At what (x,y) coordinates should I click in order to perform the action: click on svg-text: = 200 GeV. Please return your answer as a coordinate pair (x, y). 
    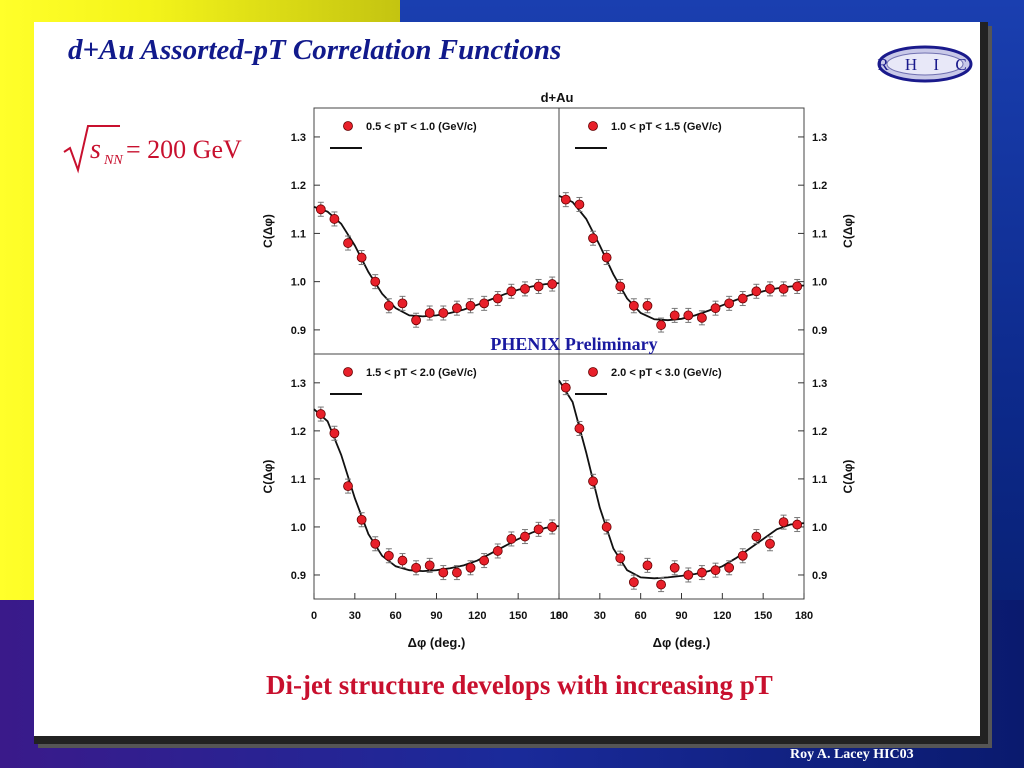
    Looking at the image, I should click on (184, 149).